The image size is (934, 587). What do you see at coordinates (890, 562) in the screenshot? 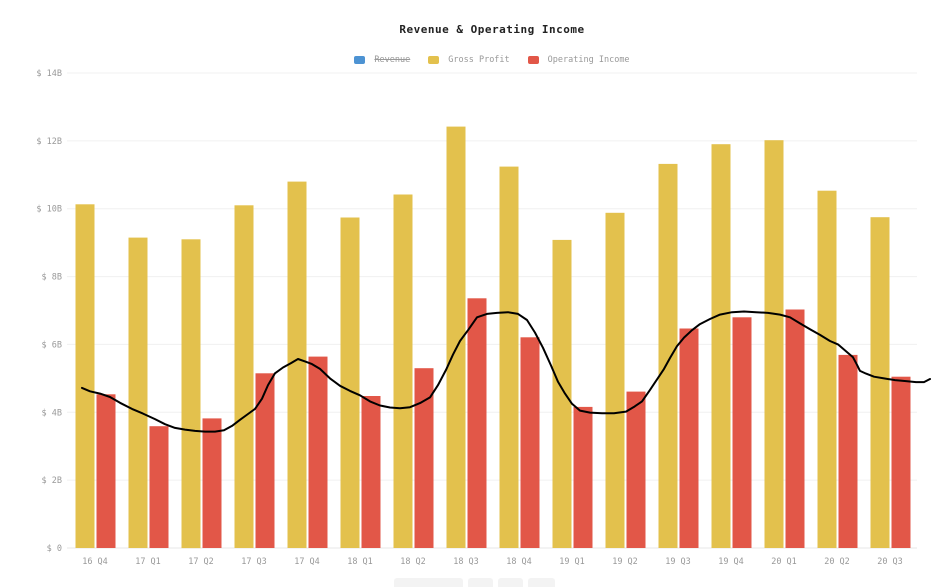
I see `x-axis-label: 20 Q3` at bounding box center [890, 562].